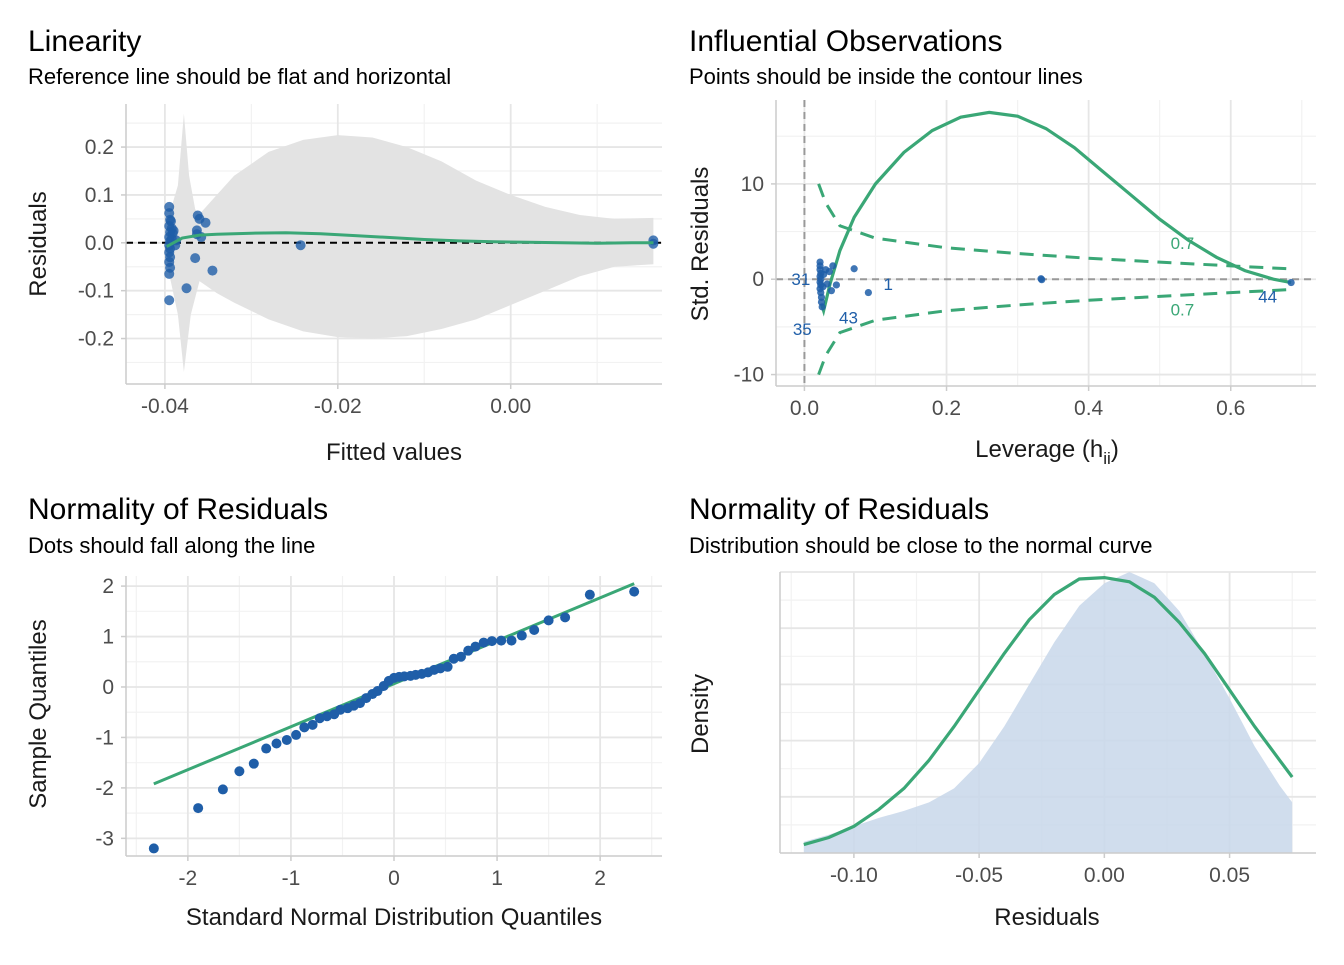 This screenshot has width=1344, height=965. What do you see at coordinates (1267, 296) in the screenshot?
I see `influential-point-label: 44` at bounding box center [1267, 296].